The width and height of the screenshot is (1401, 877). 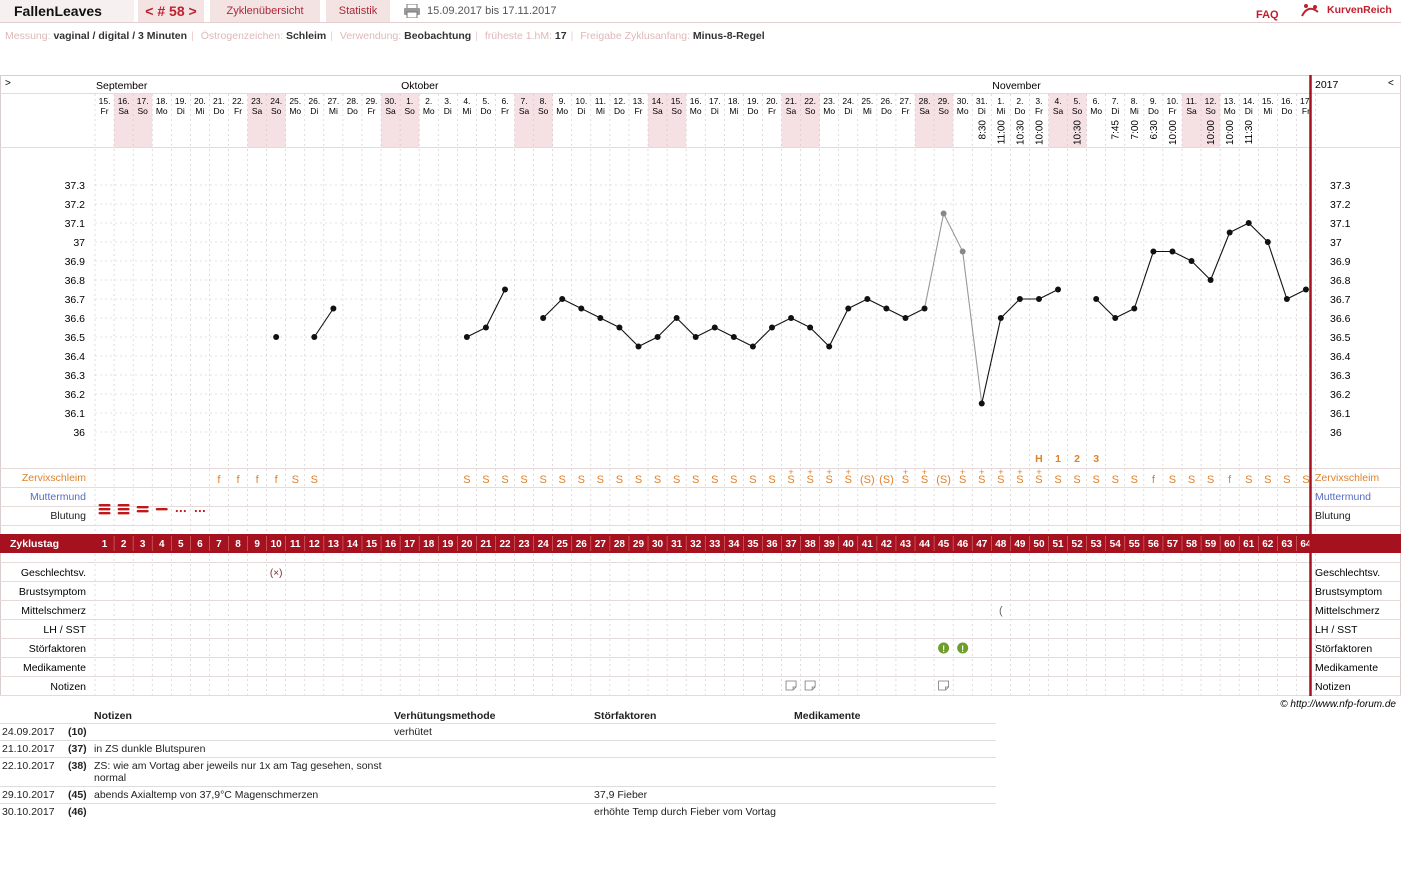 What do you see at coordinates (75, 414) in the screenshot?
I see `temp-axis-left: 36.1` at bounding box center [75, 414].